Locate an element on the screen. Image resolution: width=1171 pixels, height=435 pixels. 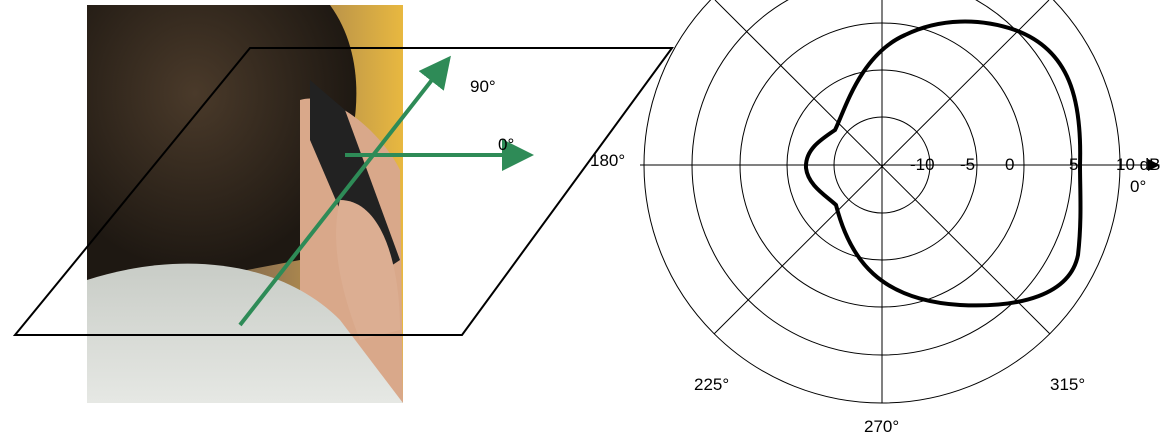
ring-label: 0 is located at coordinates (1009, 164).